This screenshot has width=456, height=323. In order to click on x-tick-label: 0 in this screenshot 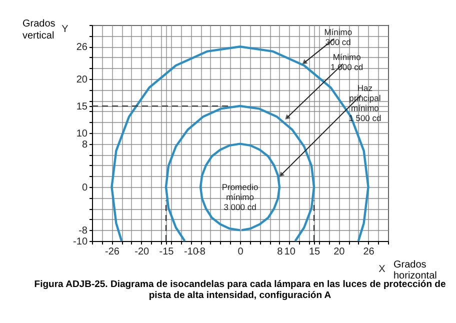, I will do `click(241, 252)`.